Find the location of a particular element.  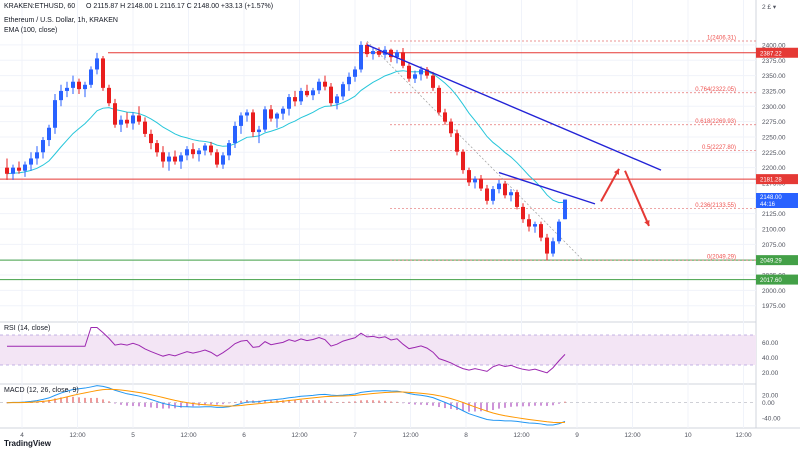

fib-label: 0(2049.29) is located at coordinates (721, 258).